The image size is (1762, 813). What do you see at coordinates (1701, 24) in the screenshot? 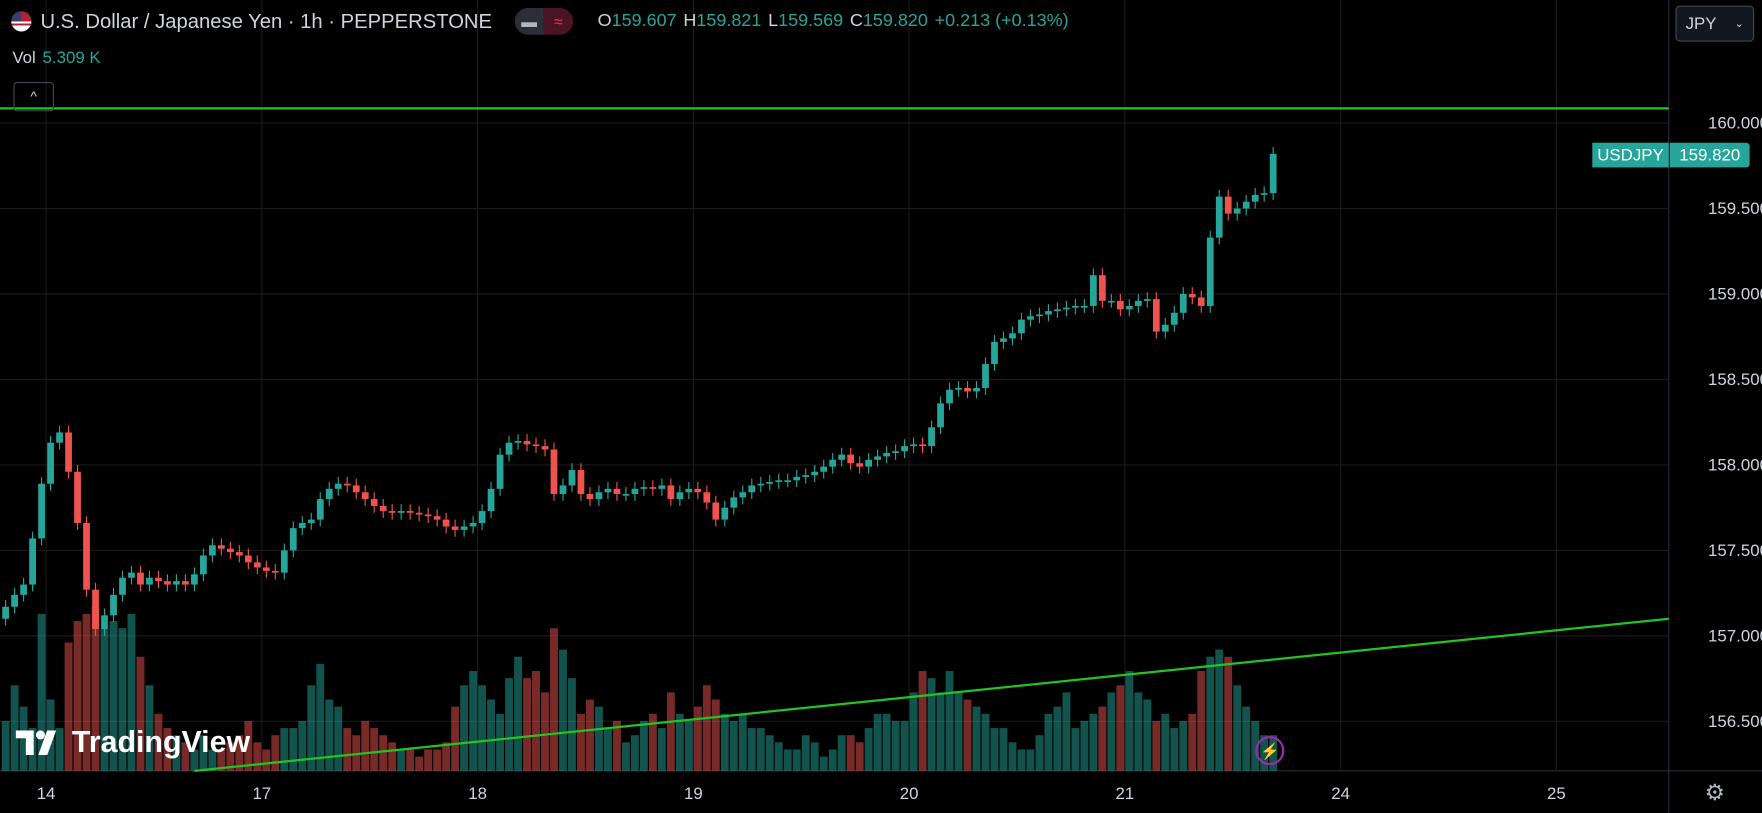
I see `currency-value: JPY` at bounding box center [1701, 24].